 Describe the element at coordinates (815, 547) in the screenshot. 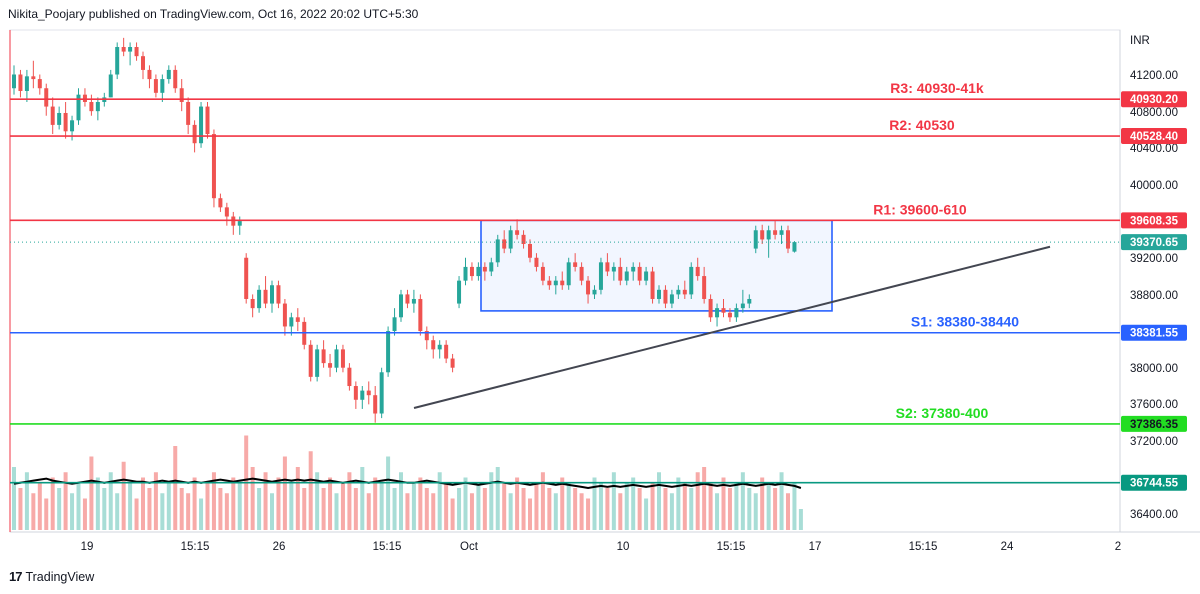

I see `time-tick-label: 17` at that location.